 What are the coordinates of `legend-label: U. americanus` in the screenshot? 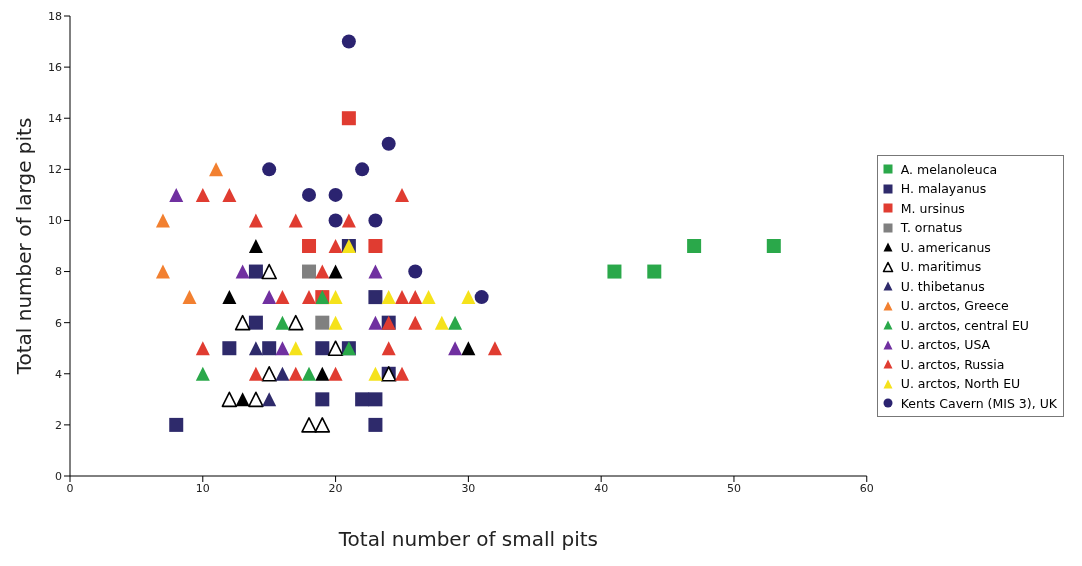 It's located at (945, 247).